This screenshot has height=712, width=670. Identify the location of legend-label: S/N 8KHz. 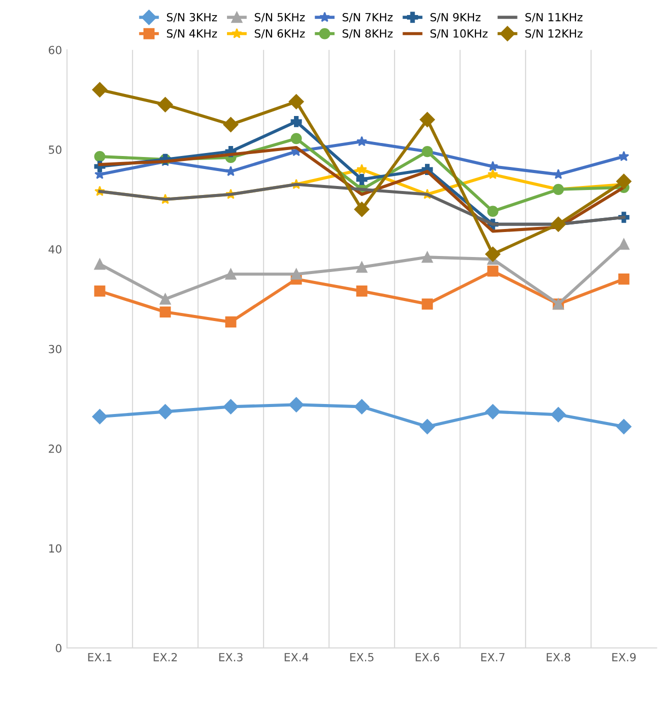
(367, 34).